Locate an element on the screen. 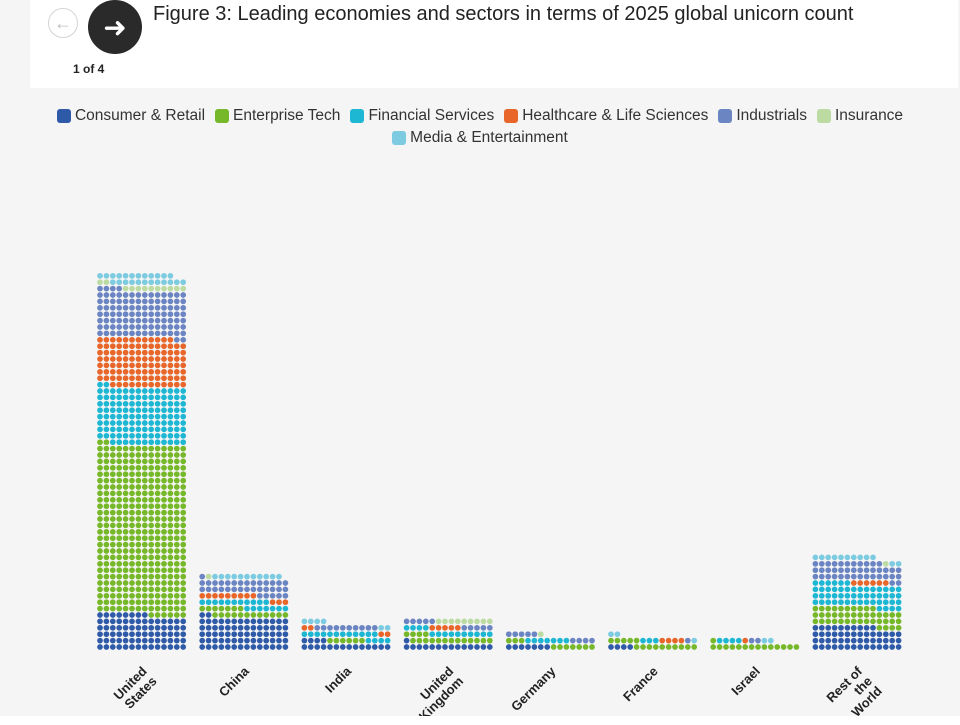  legend-item: Industrials is located at coordinates (762, 116).